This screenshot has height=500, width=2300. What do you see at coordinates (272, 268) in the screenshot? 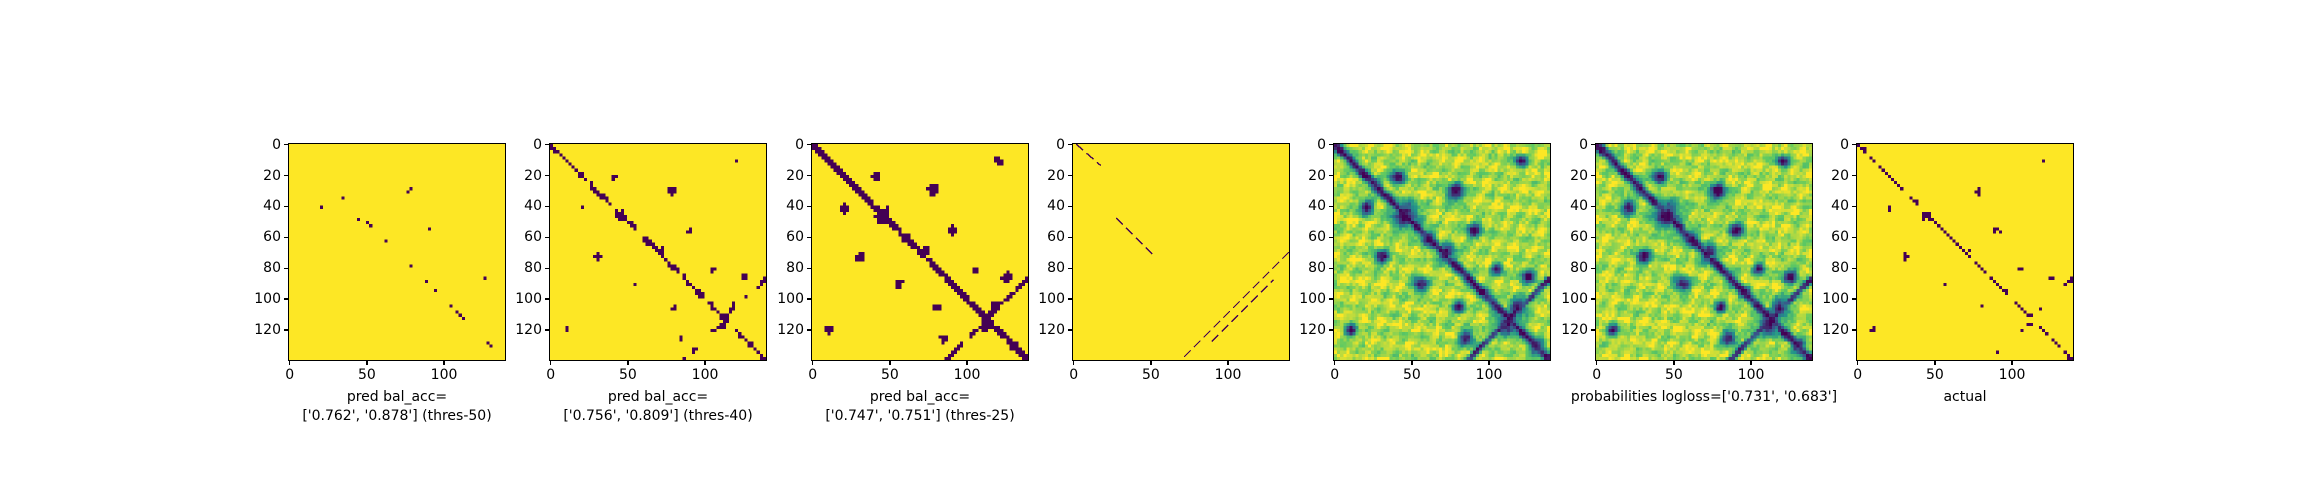
I see `y-tick-label: 80` at bounding box center [272, 268].